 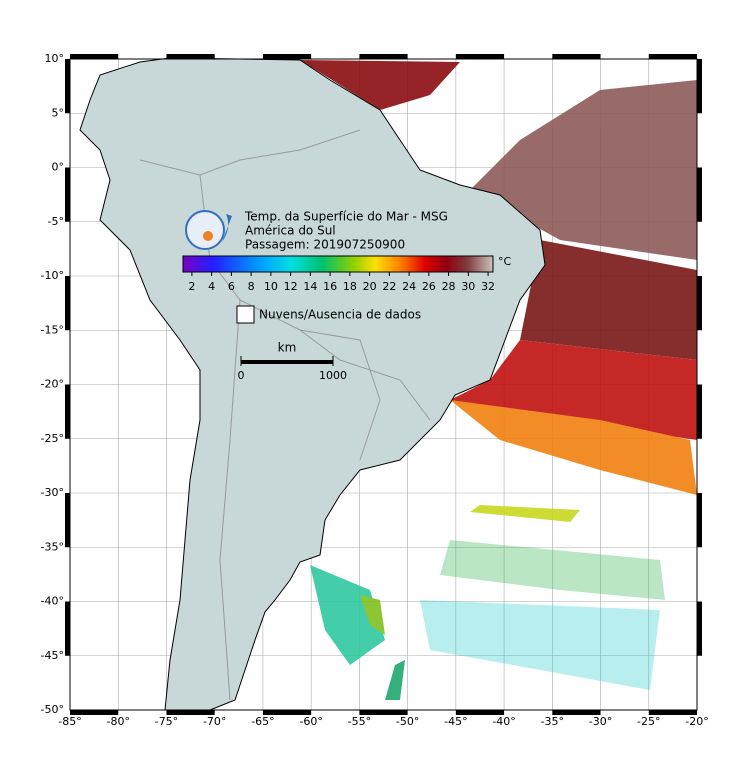 What do you see at coordinates (287, 348) in the screenshot?
I see `scale-unit: km` at bounding box center [287, 348].